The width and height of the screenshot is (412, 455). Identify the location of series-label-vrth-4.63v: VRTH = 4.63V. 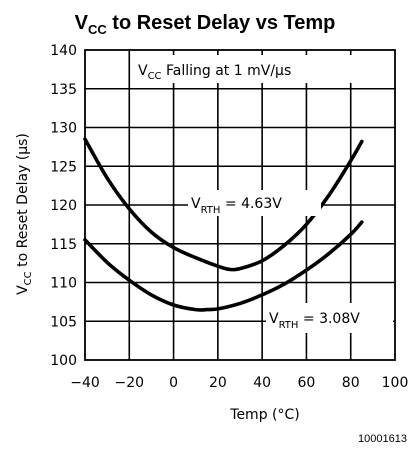
(236, 206).